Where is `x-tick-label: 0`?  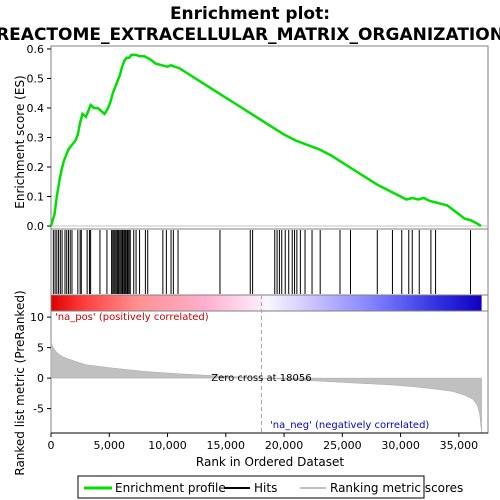
x-tick-label: 0 is located at coordinates (51, 445).